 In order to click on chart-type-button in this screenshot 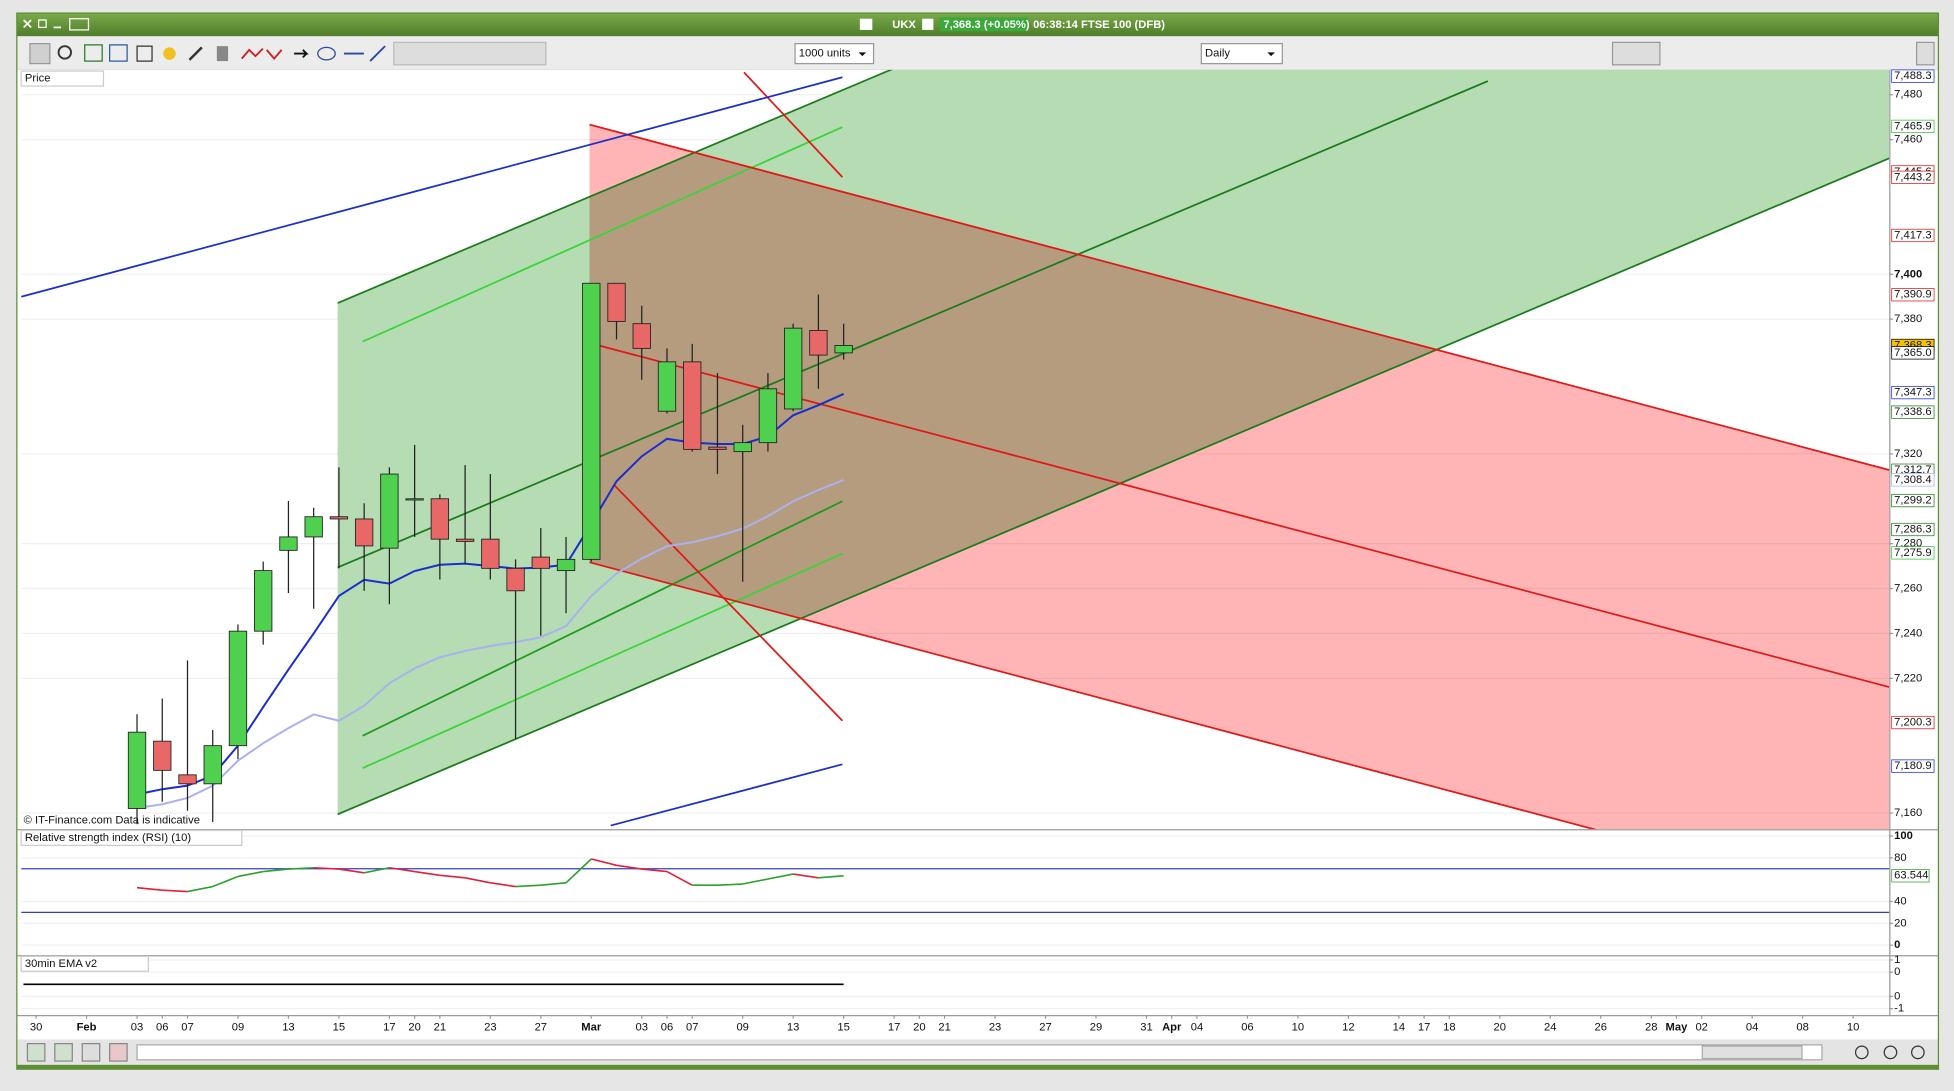, I will do `click(1636, 53)`.